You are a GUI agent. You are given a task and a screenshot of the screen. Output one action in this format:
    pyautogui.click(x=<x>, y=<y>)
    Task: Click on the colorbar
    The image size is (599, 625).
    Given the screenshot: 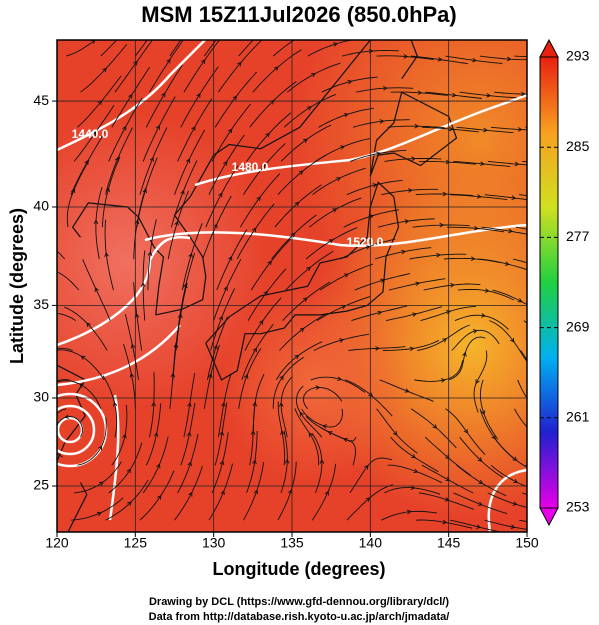 What is the action you would take?
    pyautogui.click(x=549, y=282)
    